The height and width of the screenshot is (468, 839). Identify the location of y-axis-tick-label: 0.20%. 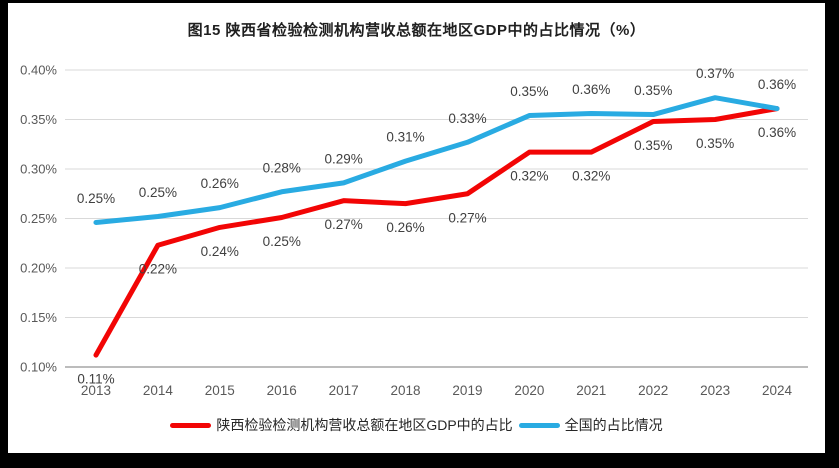
(38, 268).